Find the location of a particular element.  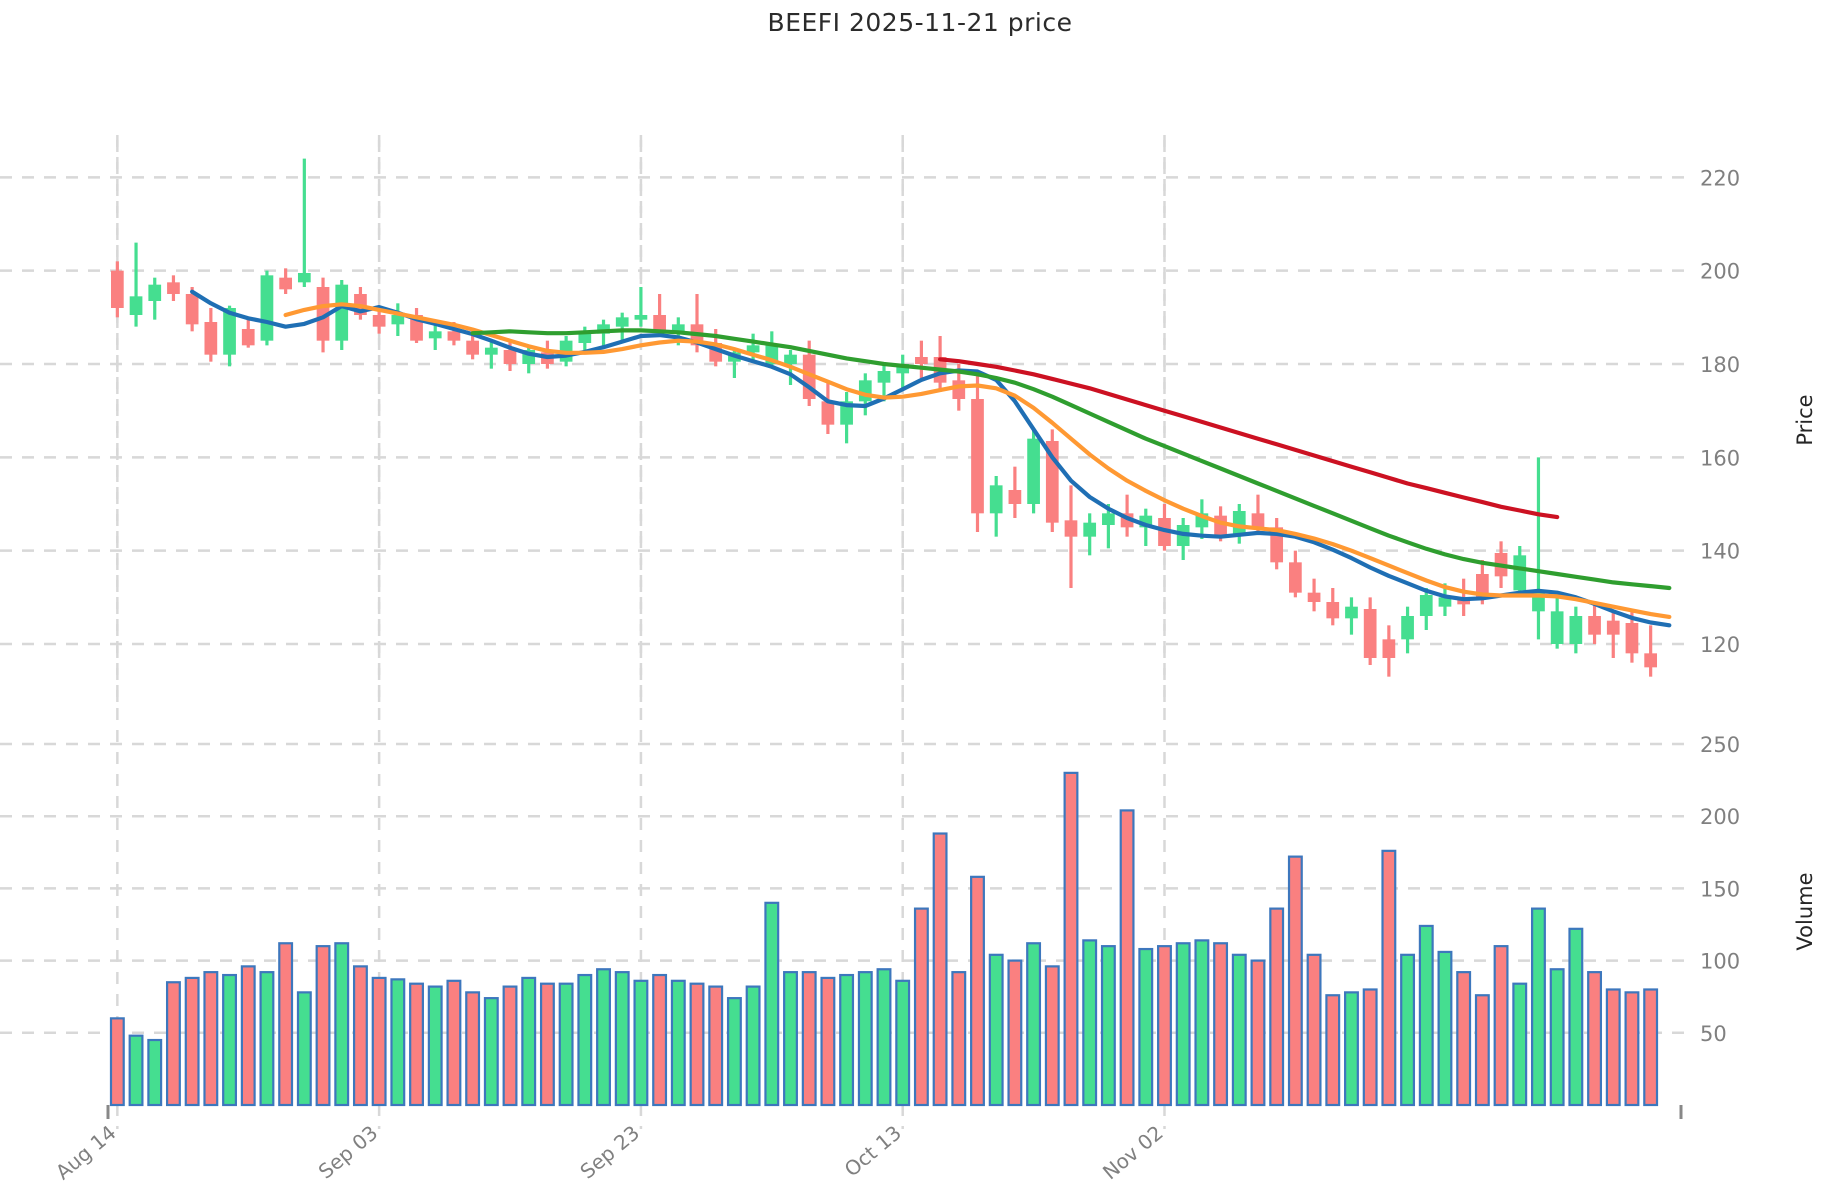

price-axis-title: Price is located at coordinates (1805, 419).